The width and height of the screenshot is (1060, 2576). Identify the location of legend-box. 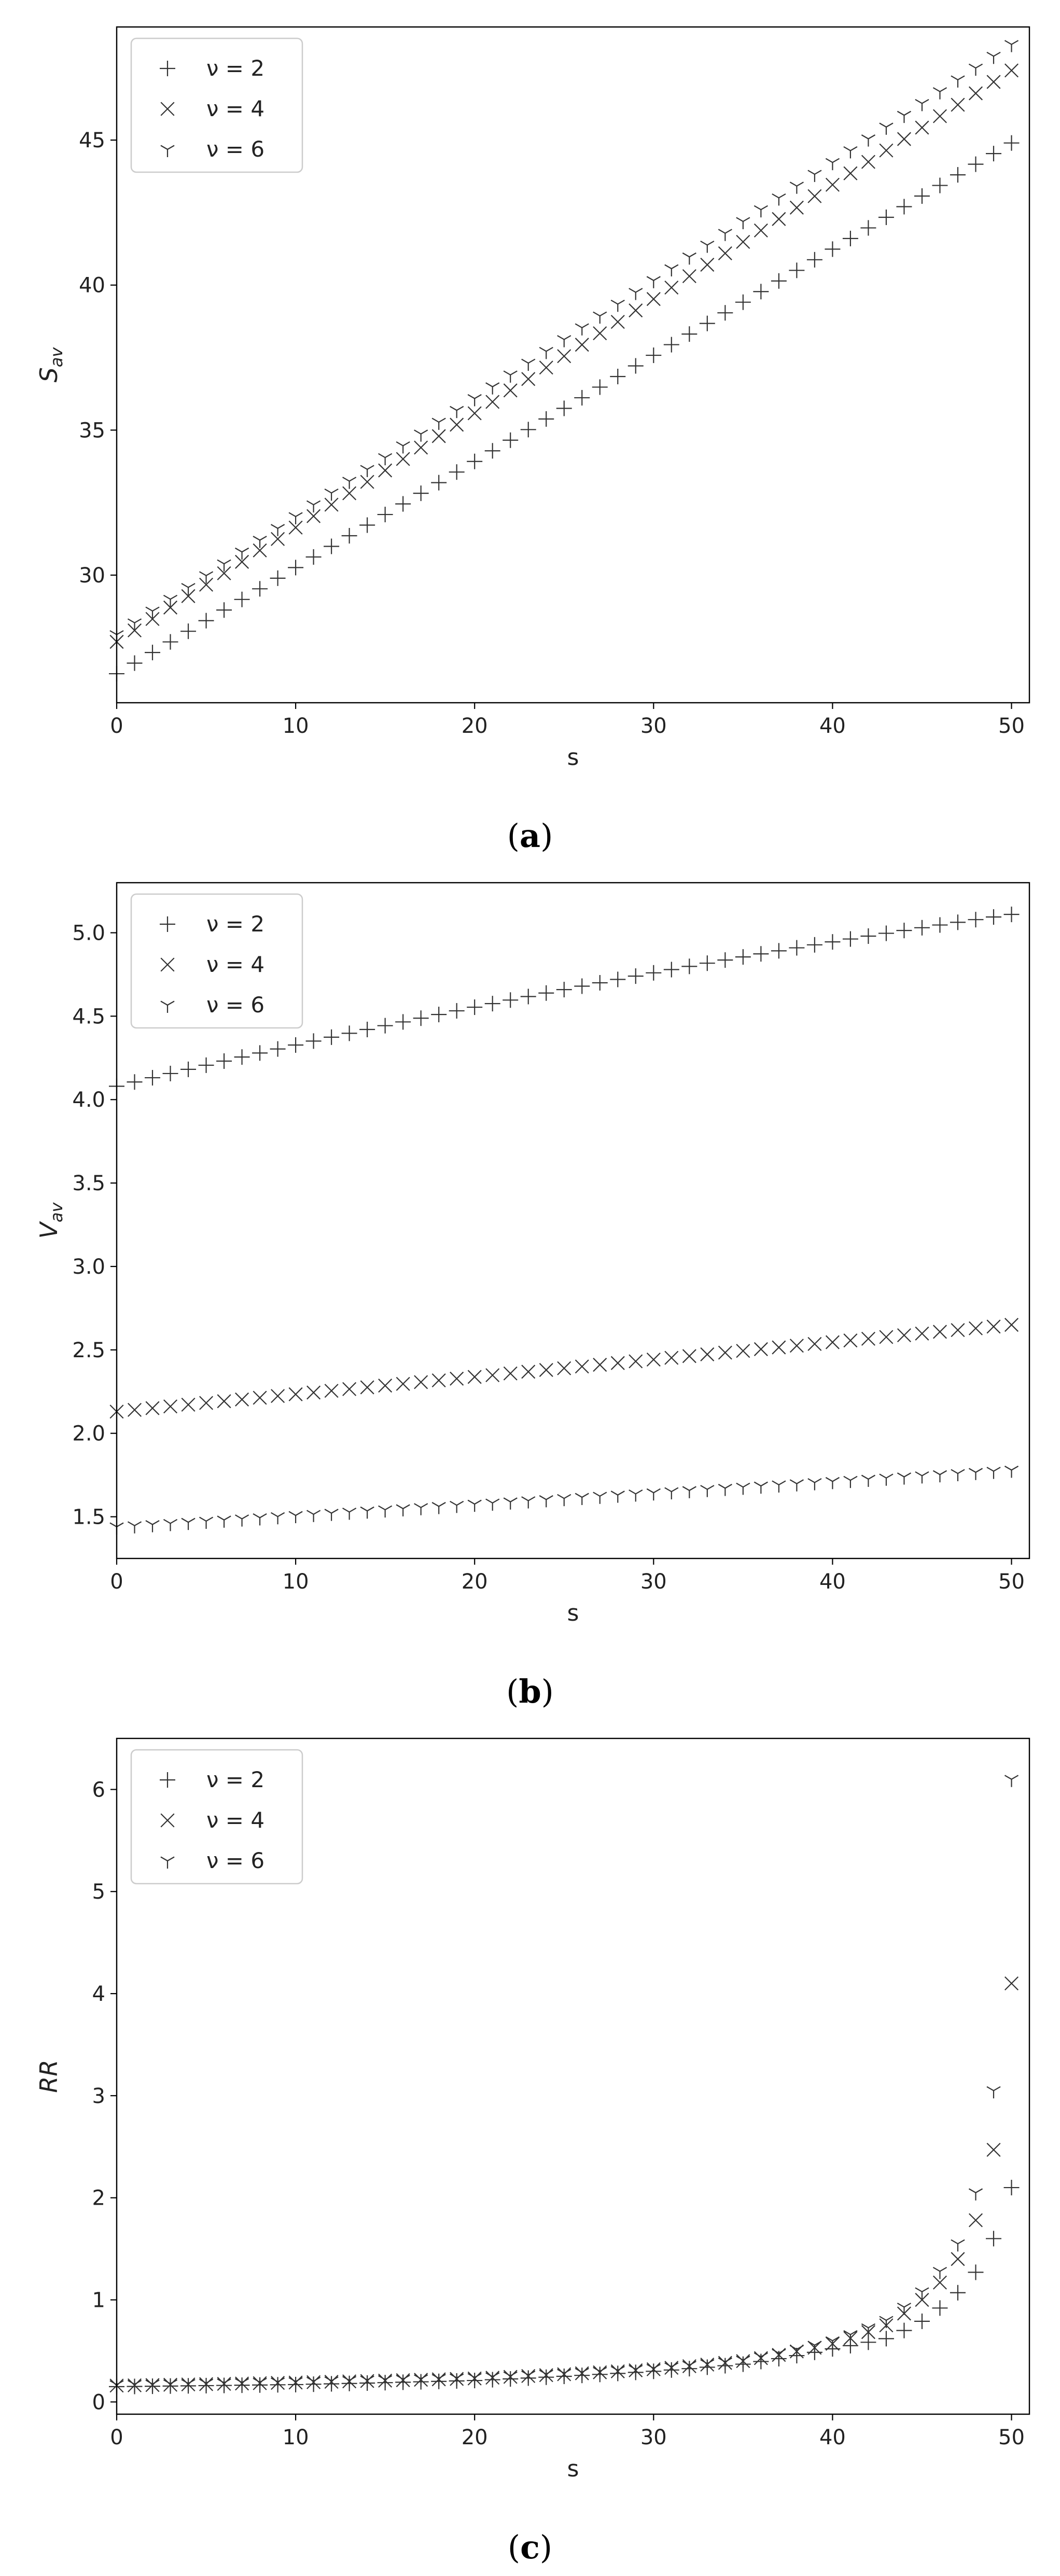
(216, 961).